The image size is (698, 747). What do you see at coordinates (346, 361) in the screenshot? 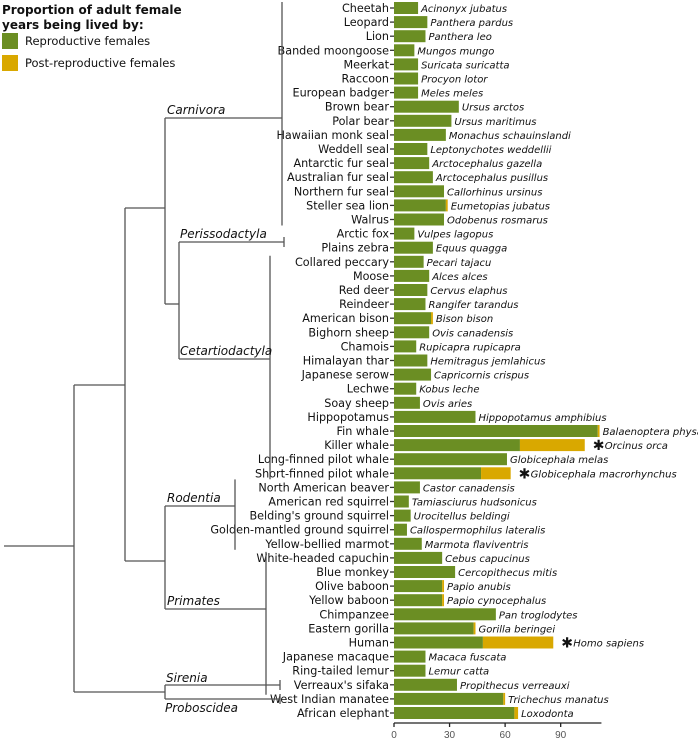
I see `common-name-label: Himalayan thar` at bounding box center [346, 361].